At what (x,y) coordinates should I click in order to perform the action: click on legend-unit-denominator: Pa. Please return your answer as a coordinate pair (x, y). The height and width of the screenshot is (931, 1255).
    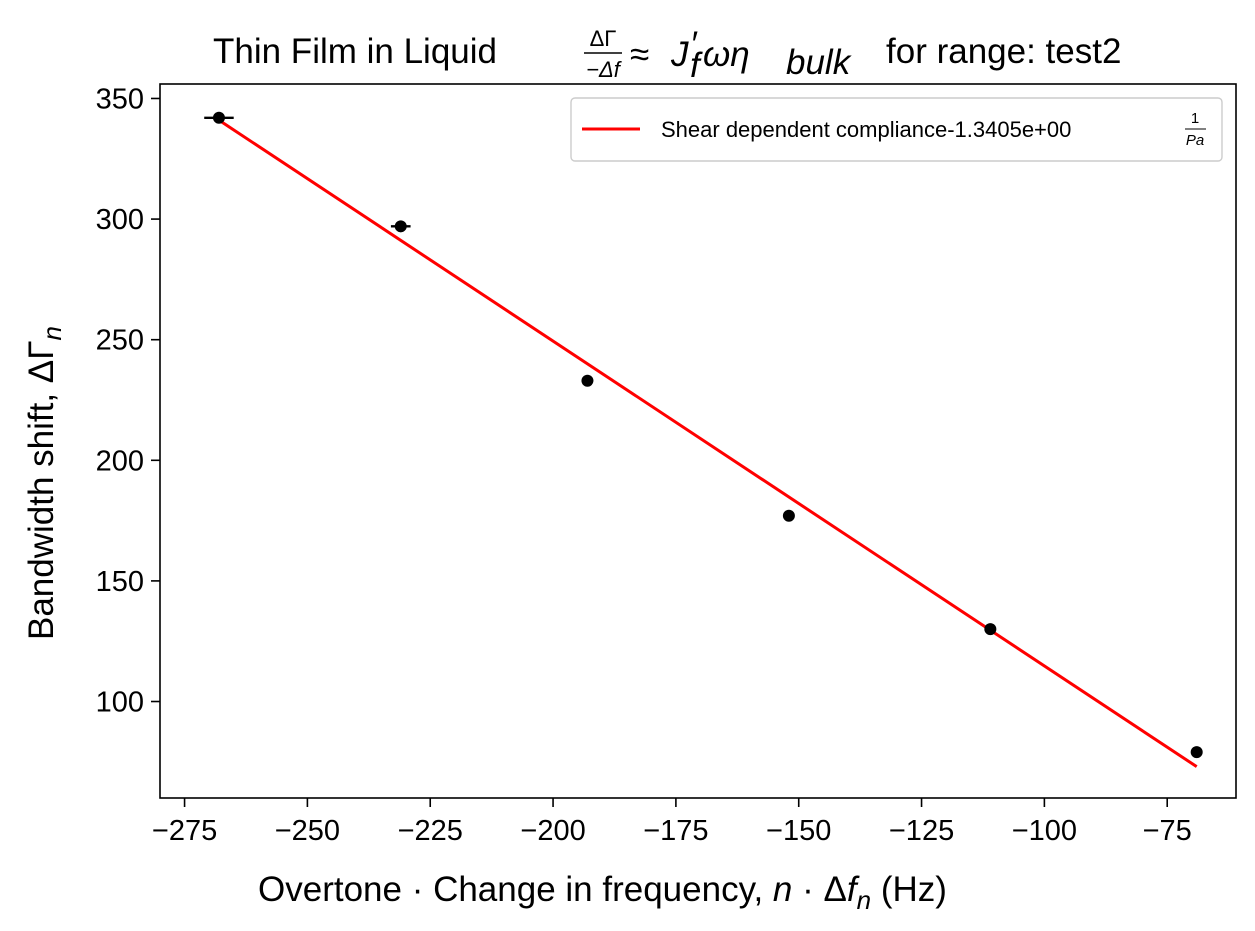
    Looking at the image, I should click on (1195, 140).